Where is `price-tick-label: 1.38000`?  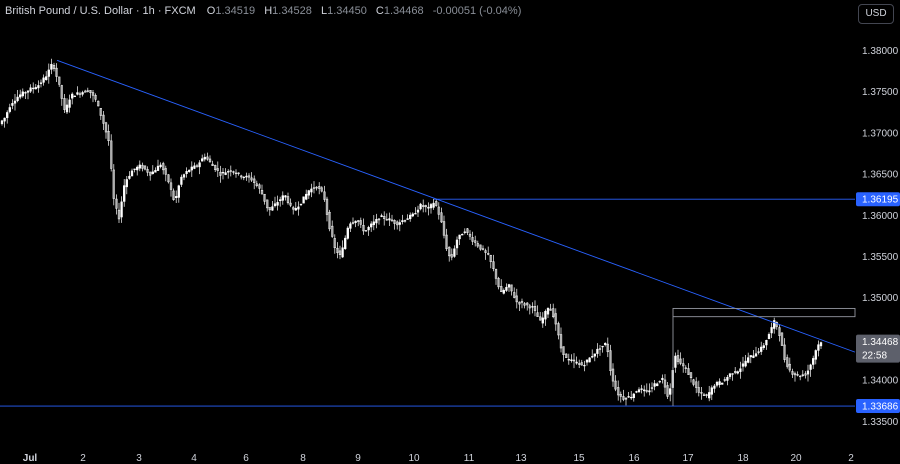
price-tick-label: 1.38000 is located at coordinates (880, 51).